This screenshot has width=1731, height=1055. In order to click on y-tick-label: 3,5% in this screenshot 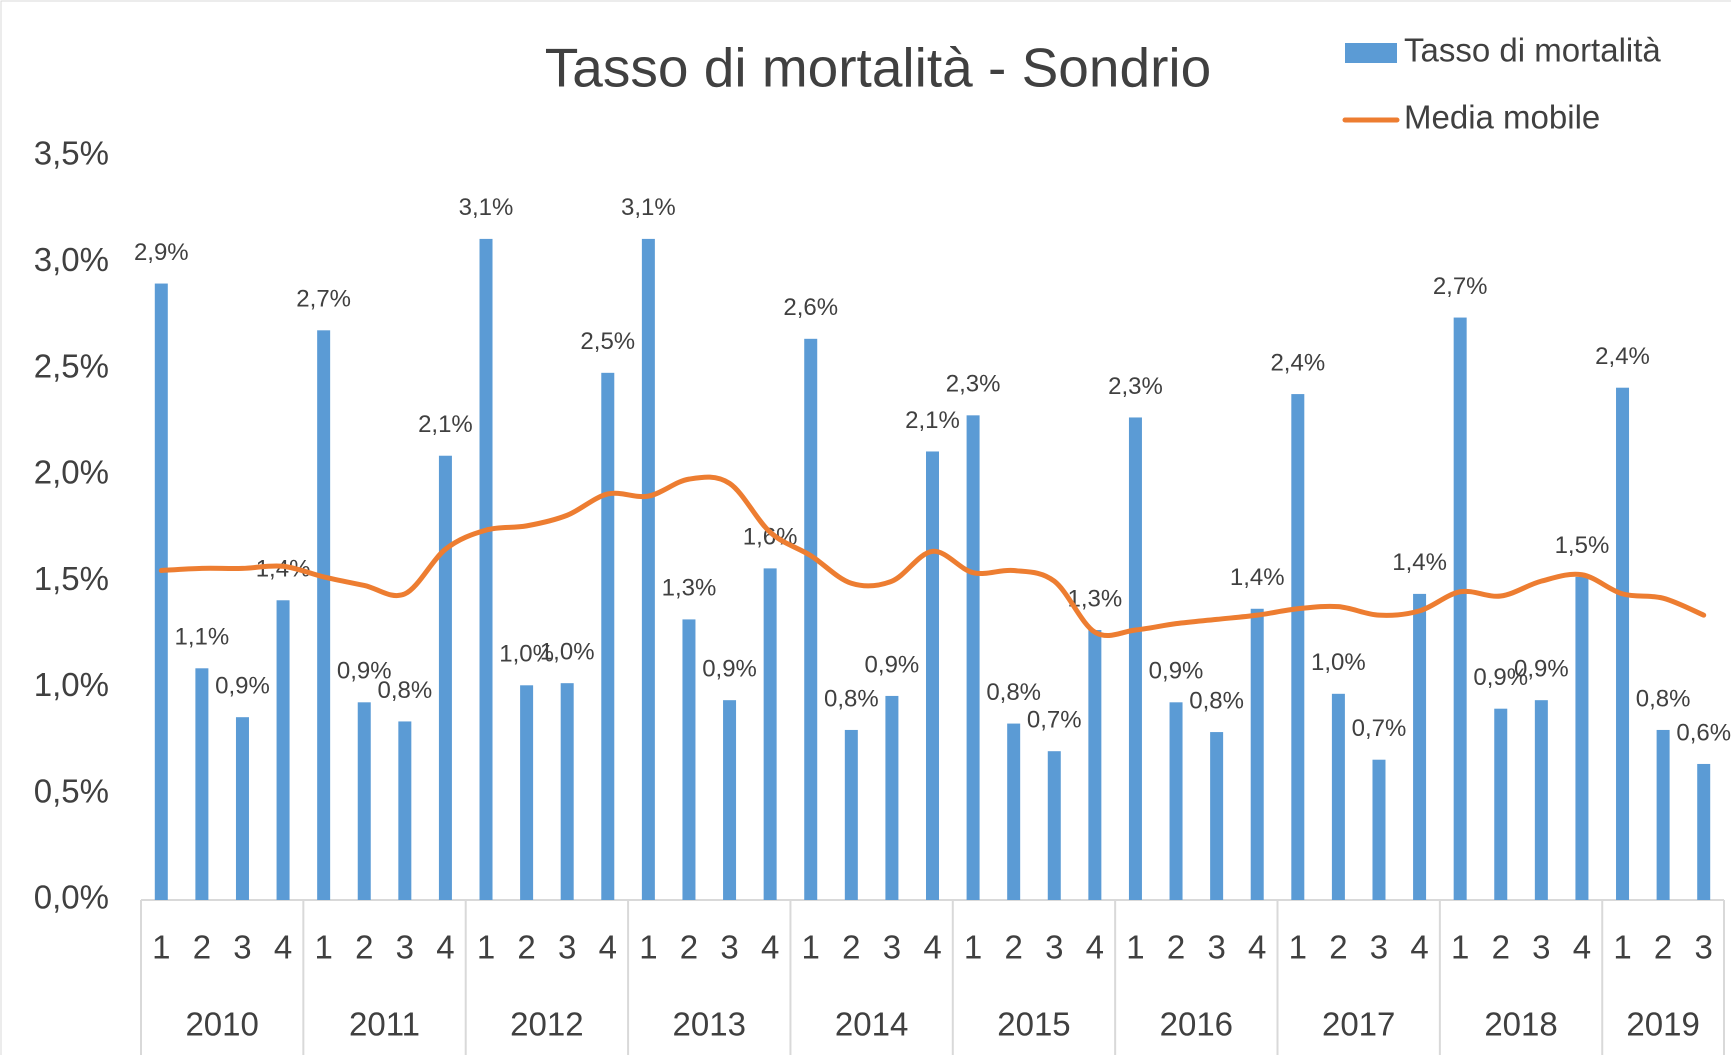, I will do `click(71, 153)`.